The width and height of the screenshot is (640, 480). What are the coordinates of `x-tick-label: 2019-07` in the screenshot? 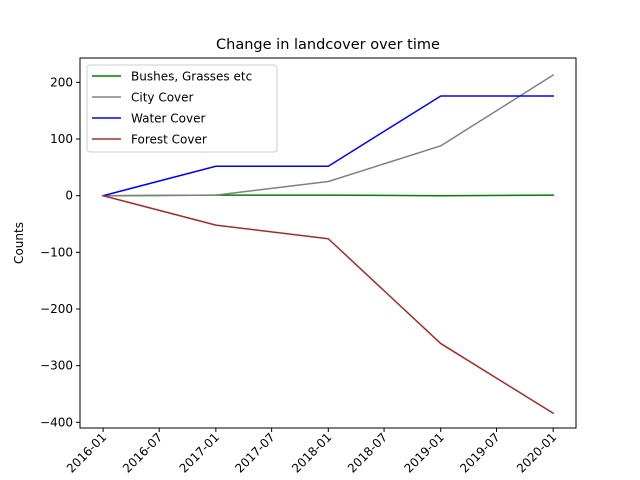 It's located at (479, 452).